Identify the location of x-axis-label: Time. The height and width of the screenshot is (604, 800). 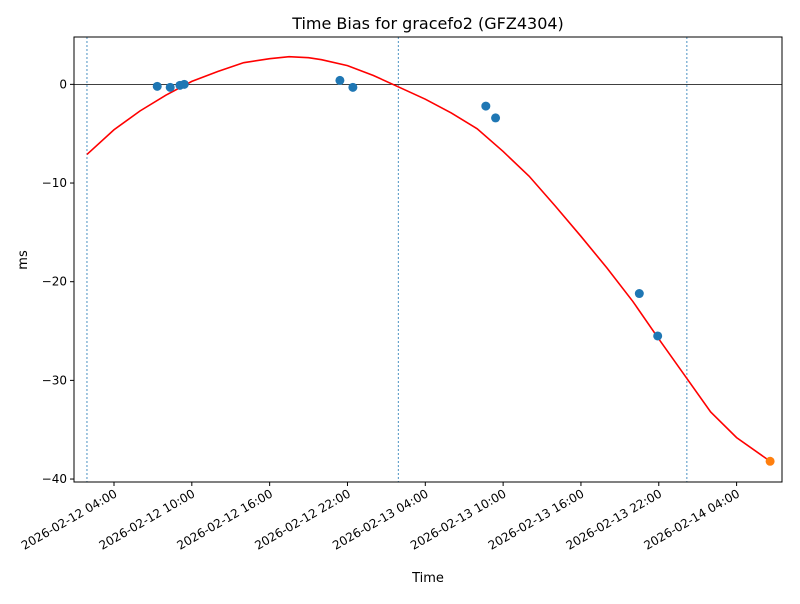
(427, 578).